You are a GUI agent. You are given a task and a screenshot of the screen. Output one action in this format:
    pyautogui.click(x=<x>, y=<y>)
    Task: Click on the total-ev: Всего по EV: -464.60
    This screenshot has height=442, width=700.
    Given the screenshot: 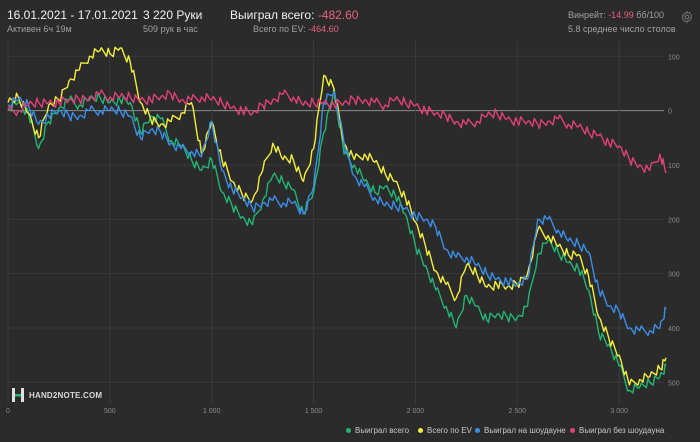 What is the action you would take?
    pyautogui.click(x=296, y=29)
    